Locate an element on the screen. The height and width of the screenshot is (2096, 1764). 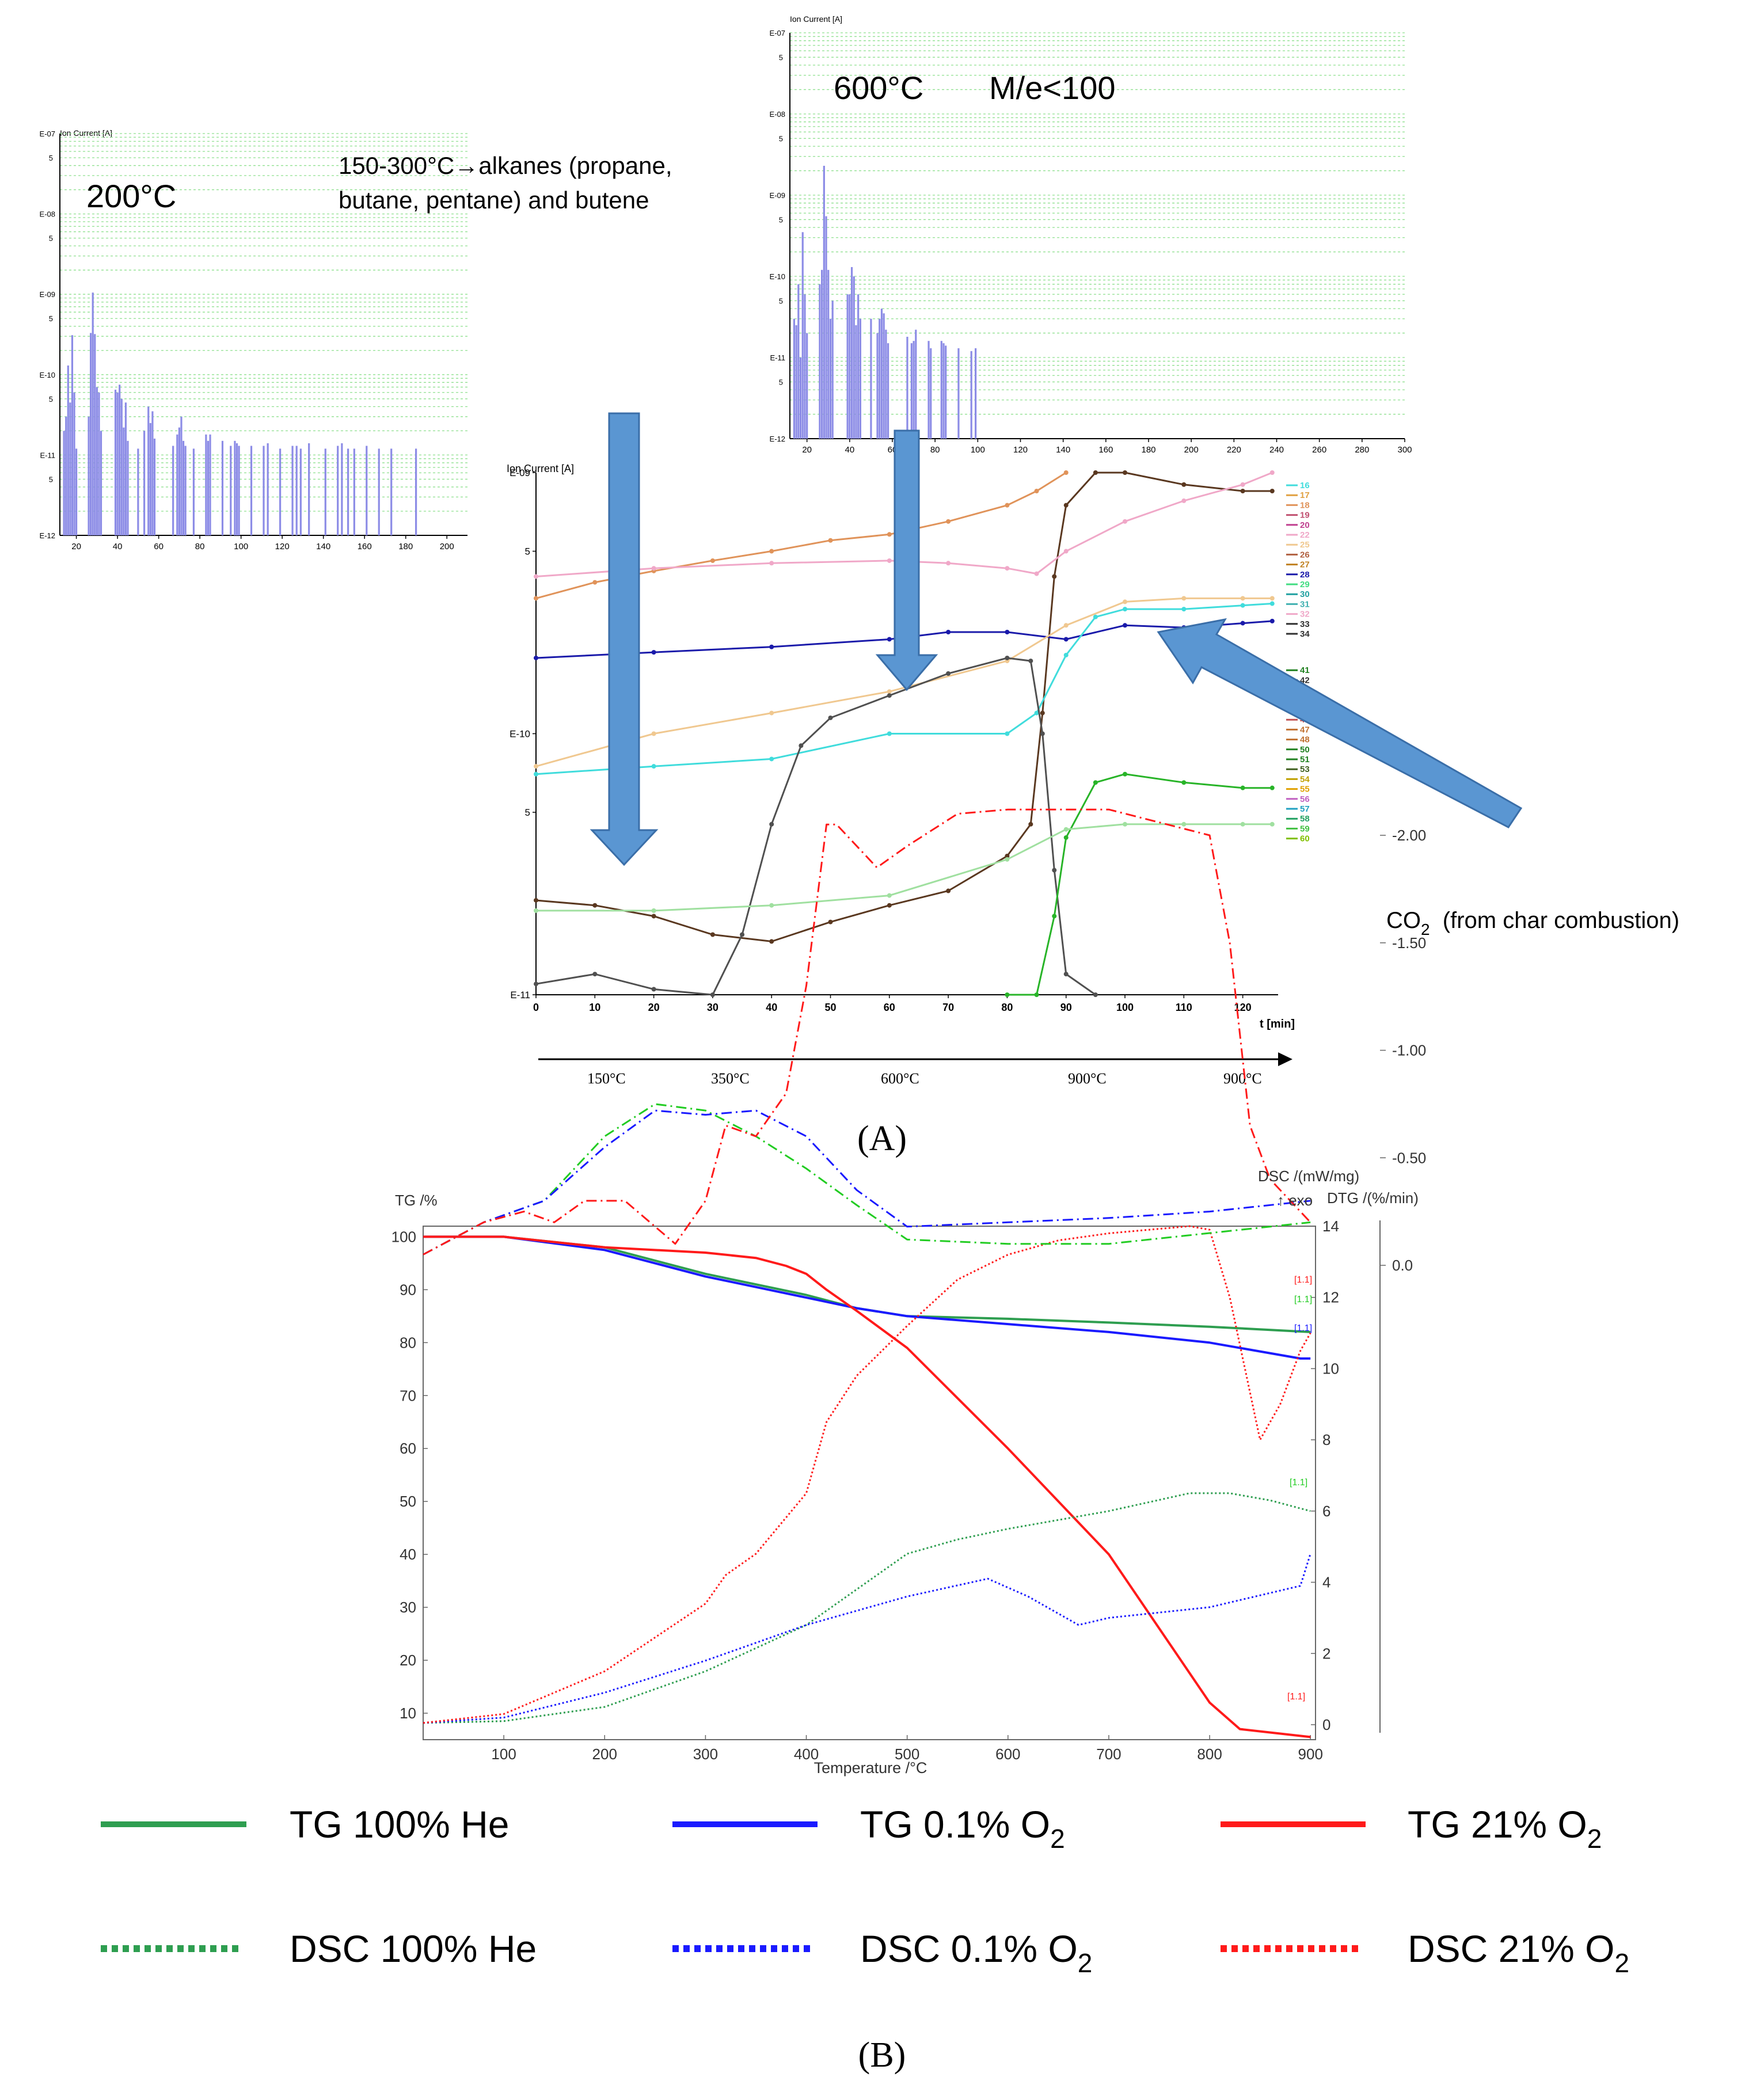
timeseries-legend-label: 58 is located at coordinates (1305, 819).